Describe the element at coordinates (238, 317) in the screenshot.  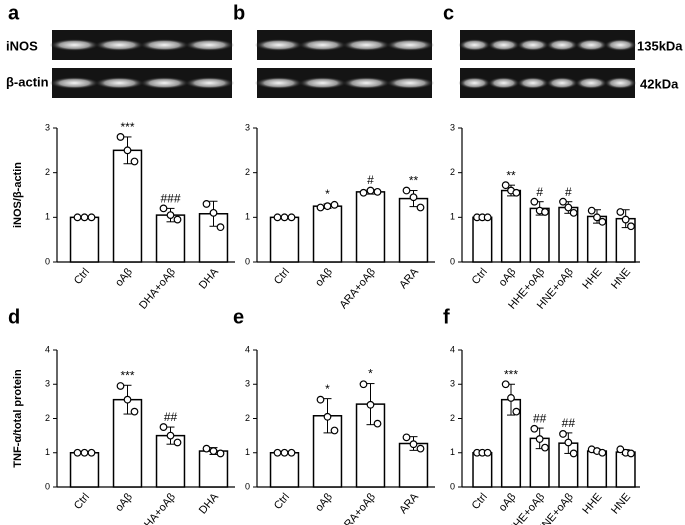
I see `panel-label: e` at that location.